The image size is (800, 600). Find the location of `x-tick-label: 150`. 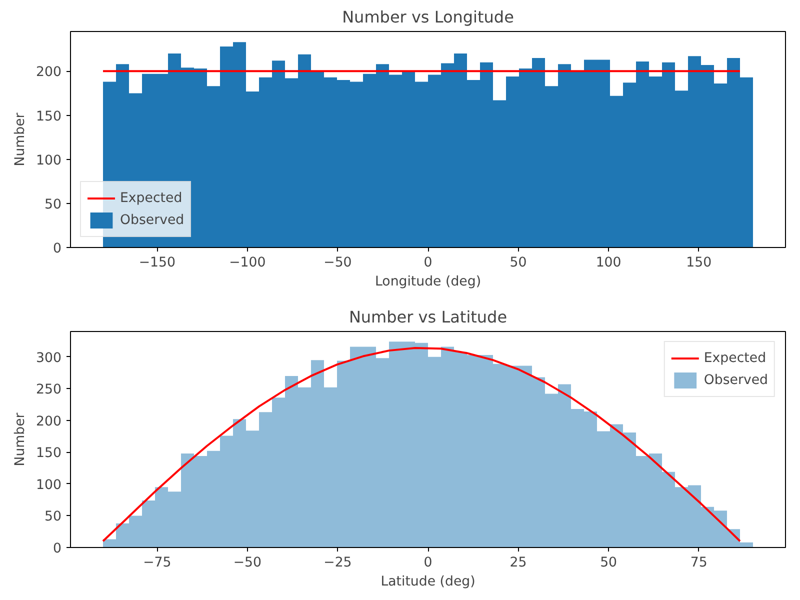

x-tick-label: 150 is located at coordinates (699, 263).